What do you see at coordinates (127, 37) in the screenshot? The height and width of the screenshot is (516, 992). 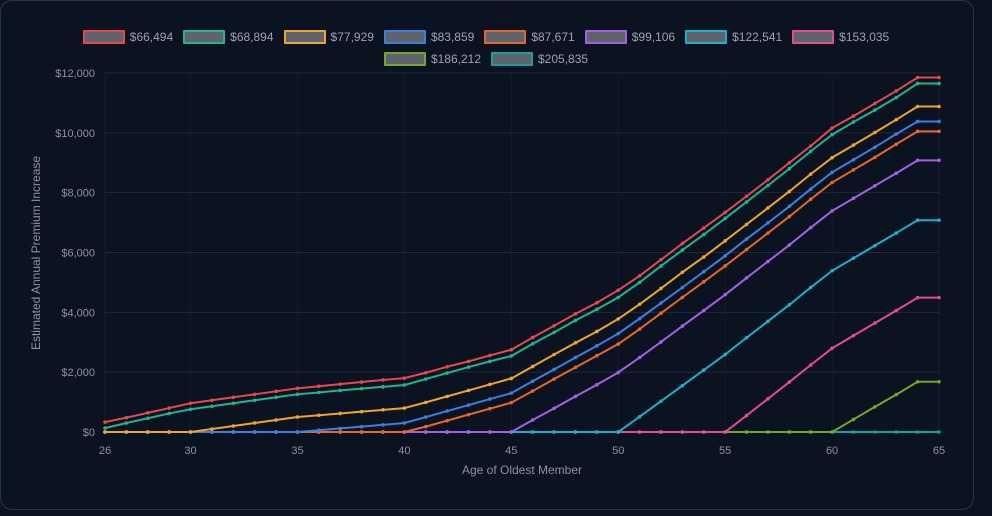 I see `legend-item: $66,494` at bounding box center [127, 37].